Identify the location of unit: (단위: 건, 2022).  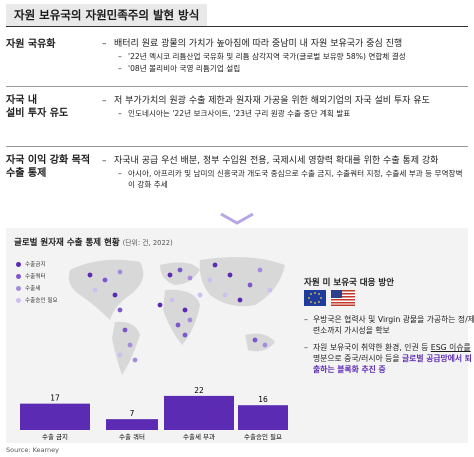
(147, 243).